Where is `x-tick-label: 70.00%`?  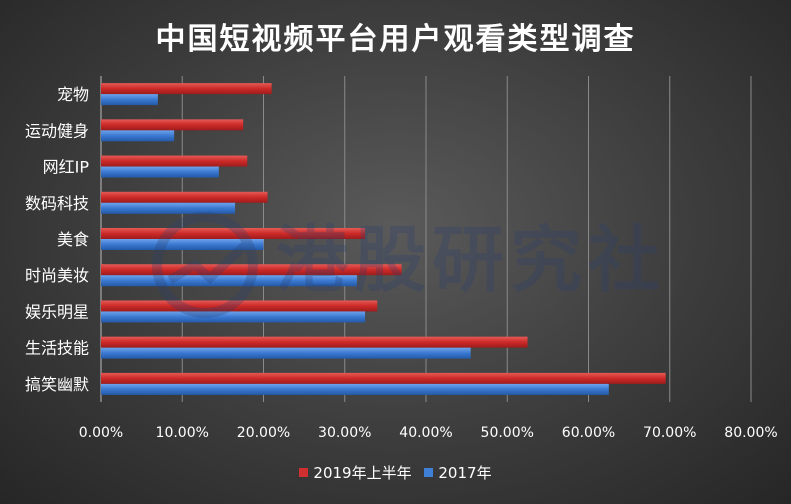 x-tick-label: 70.00% is located at coordinates (669, 433).